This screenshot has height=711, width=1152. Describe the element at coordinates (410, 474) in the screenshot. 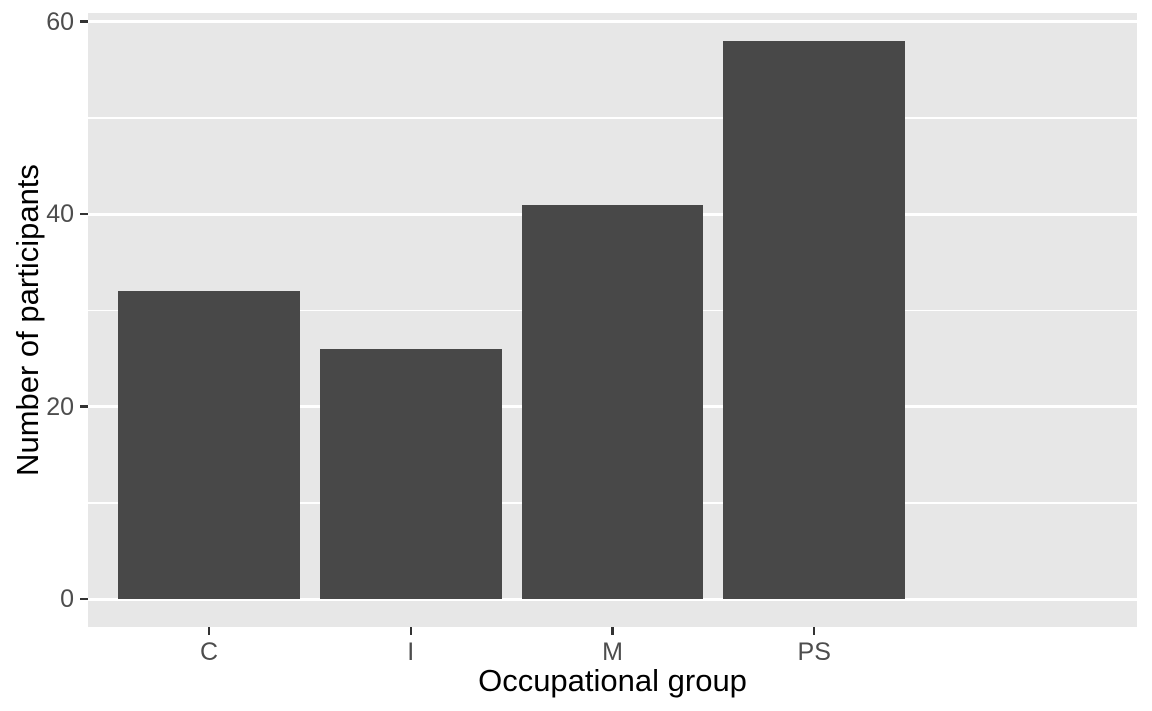

I see `bar-I` at that location.